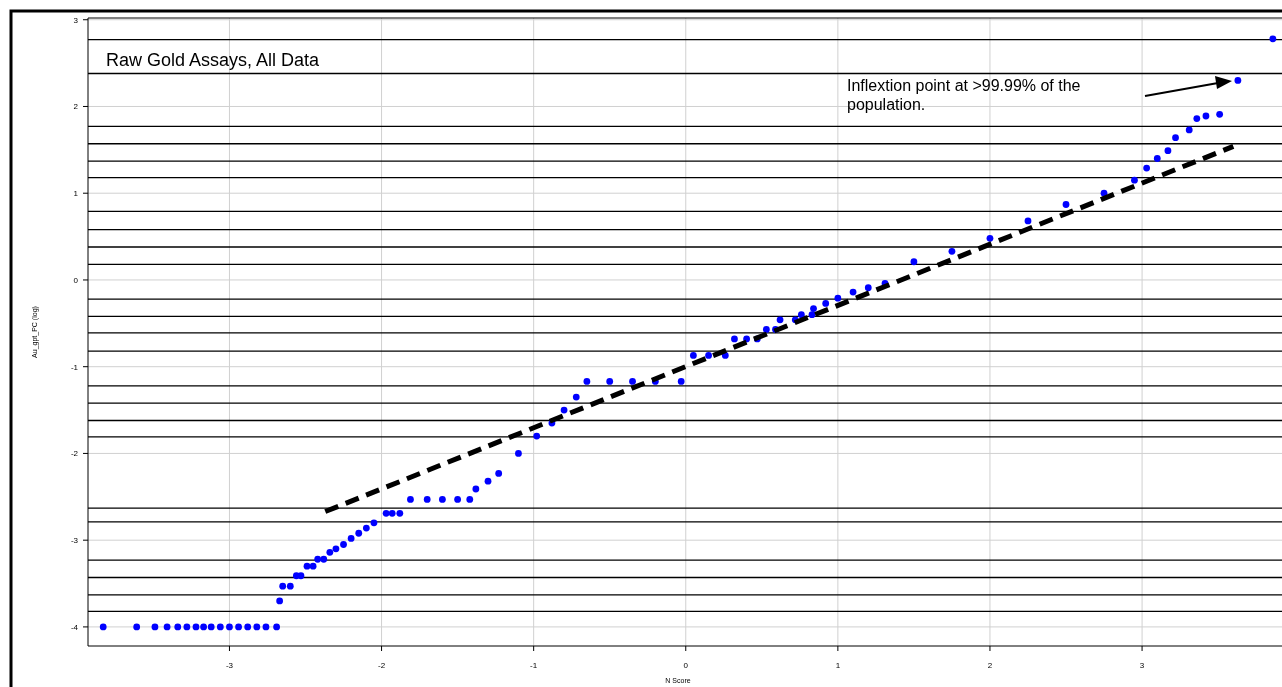 The height and width of the screenshot is (687, 1282). Describe the element at coordinates (74, 627) in the screenshot. I see `y-tick-label: -4` at that location.